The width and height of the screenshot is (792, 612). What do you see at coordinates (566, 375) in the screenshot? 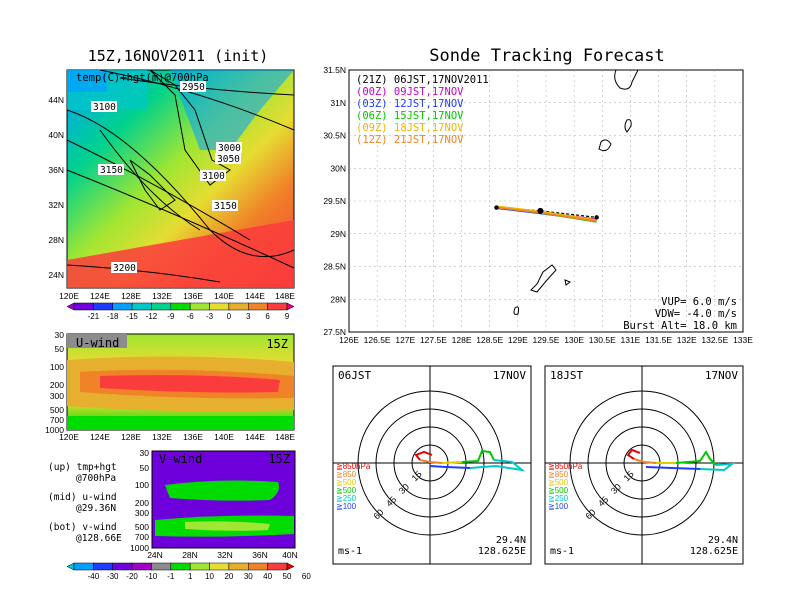
I see `hodo-time: 18JST` at bounding box center [566, 375].